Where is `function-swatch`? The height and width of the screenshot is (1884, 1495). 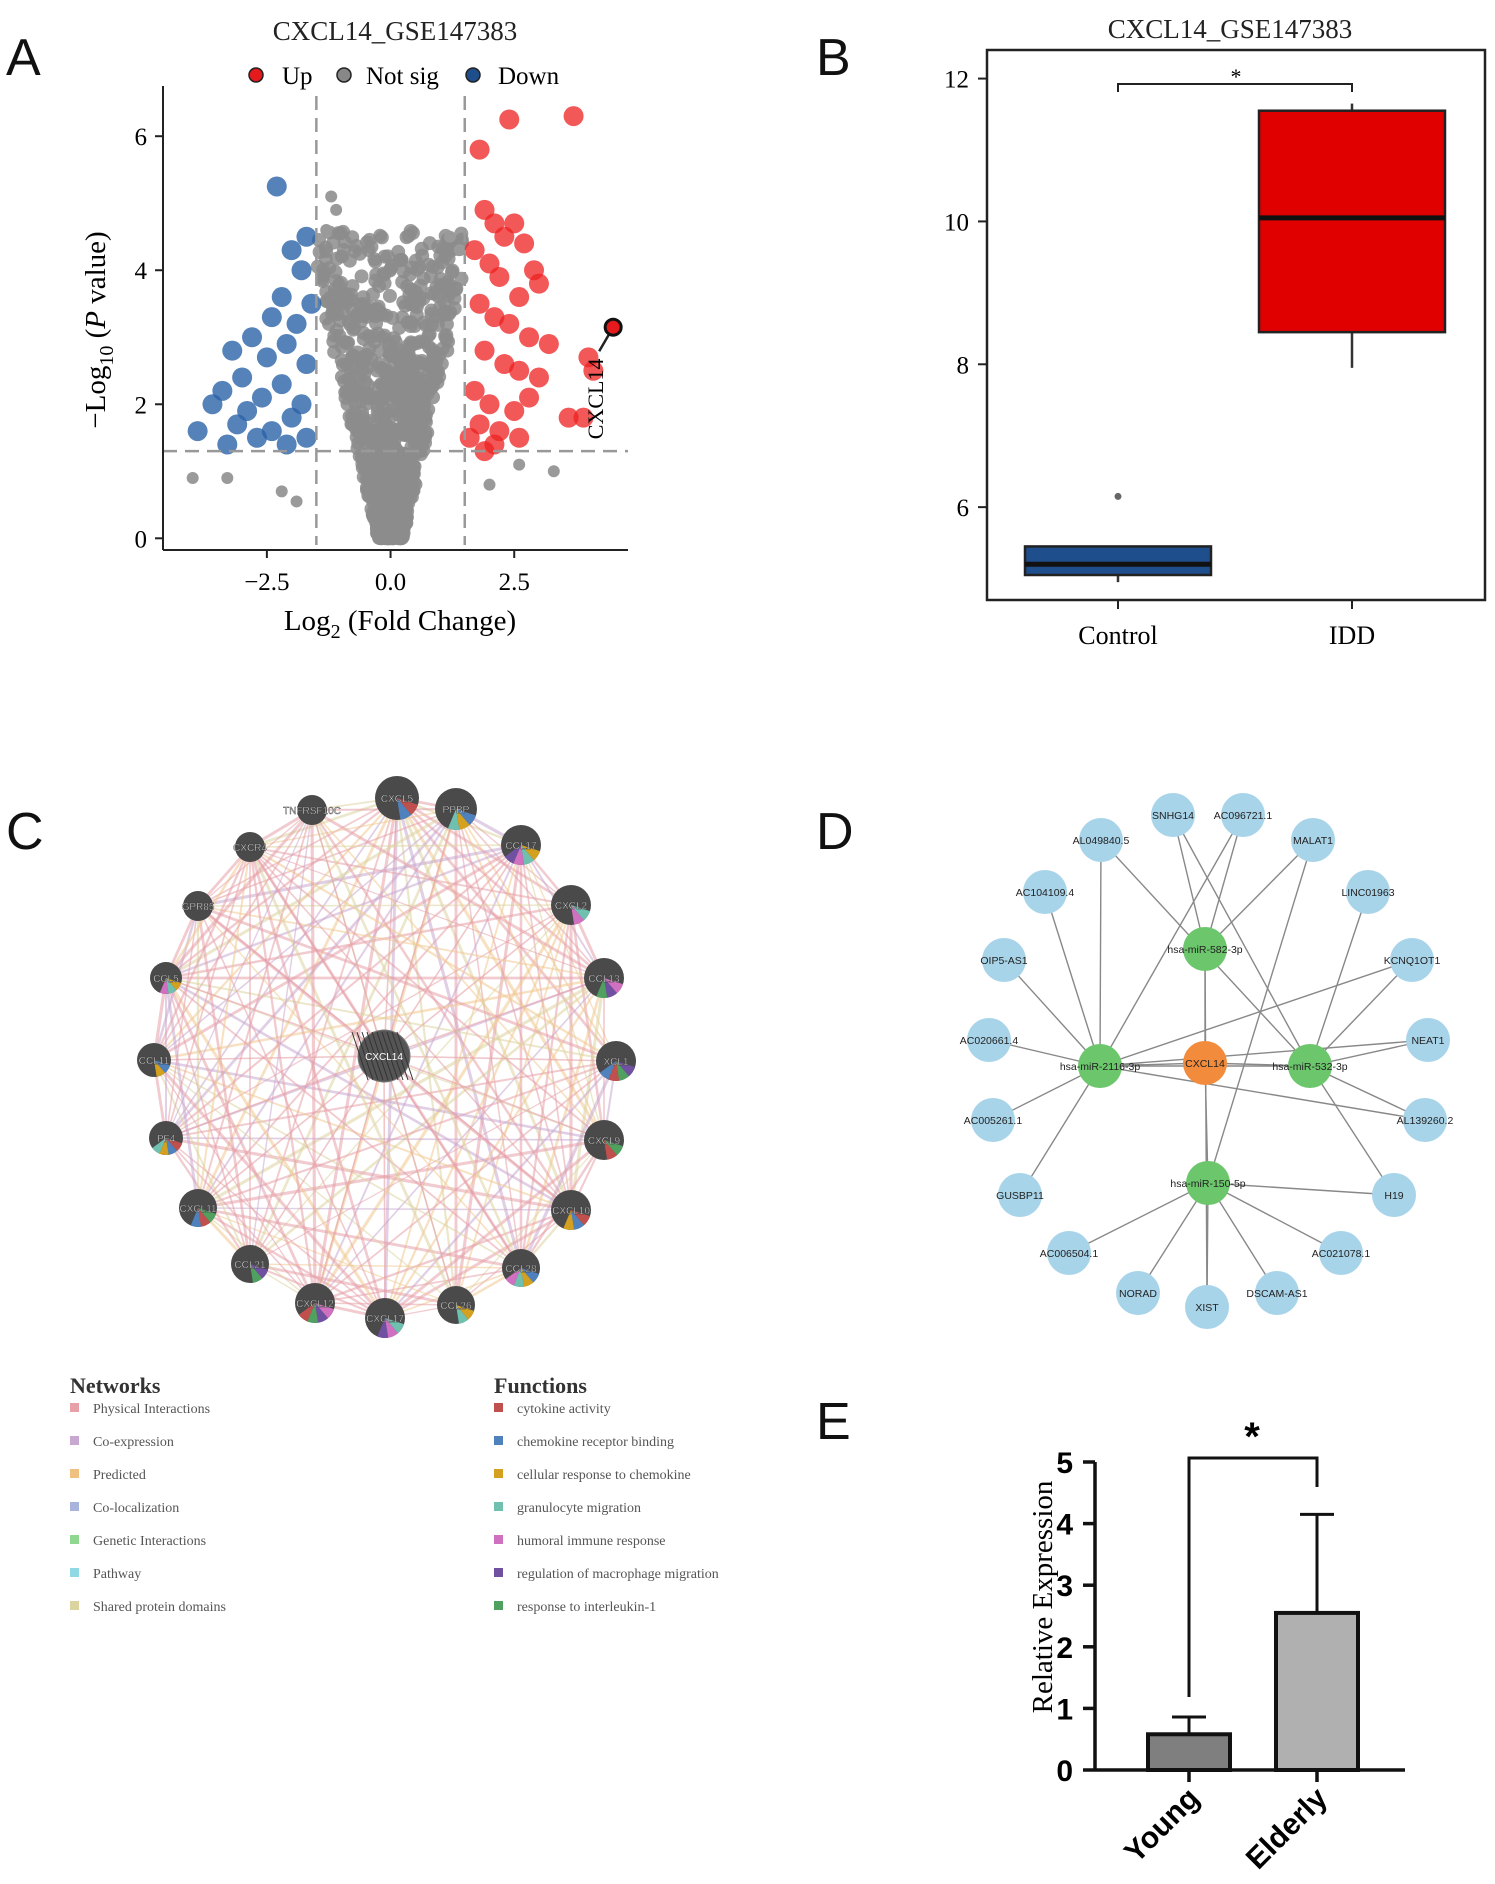
function-swatch is located at coordinates (498, 1407).